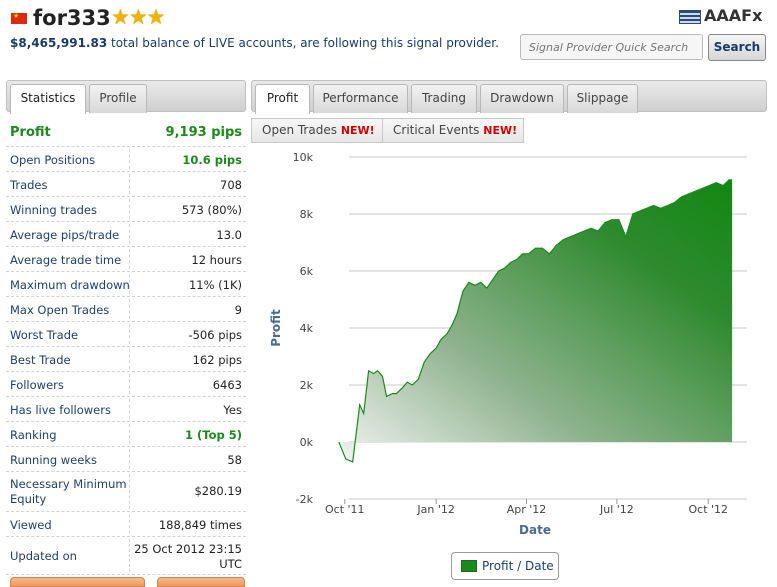 This screenshot has height=587, width=777. I want to click on stat-value-line: UTC, so click(230, 564).